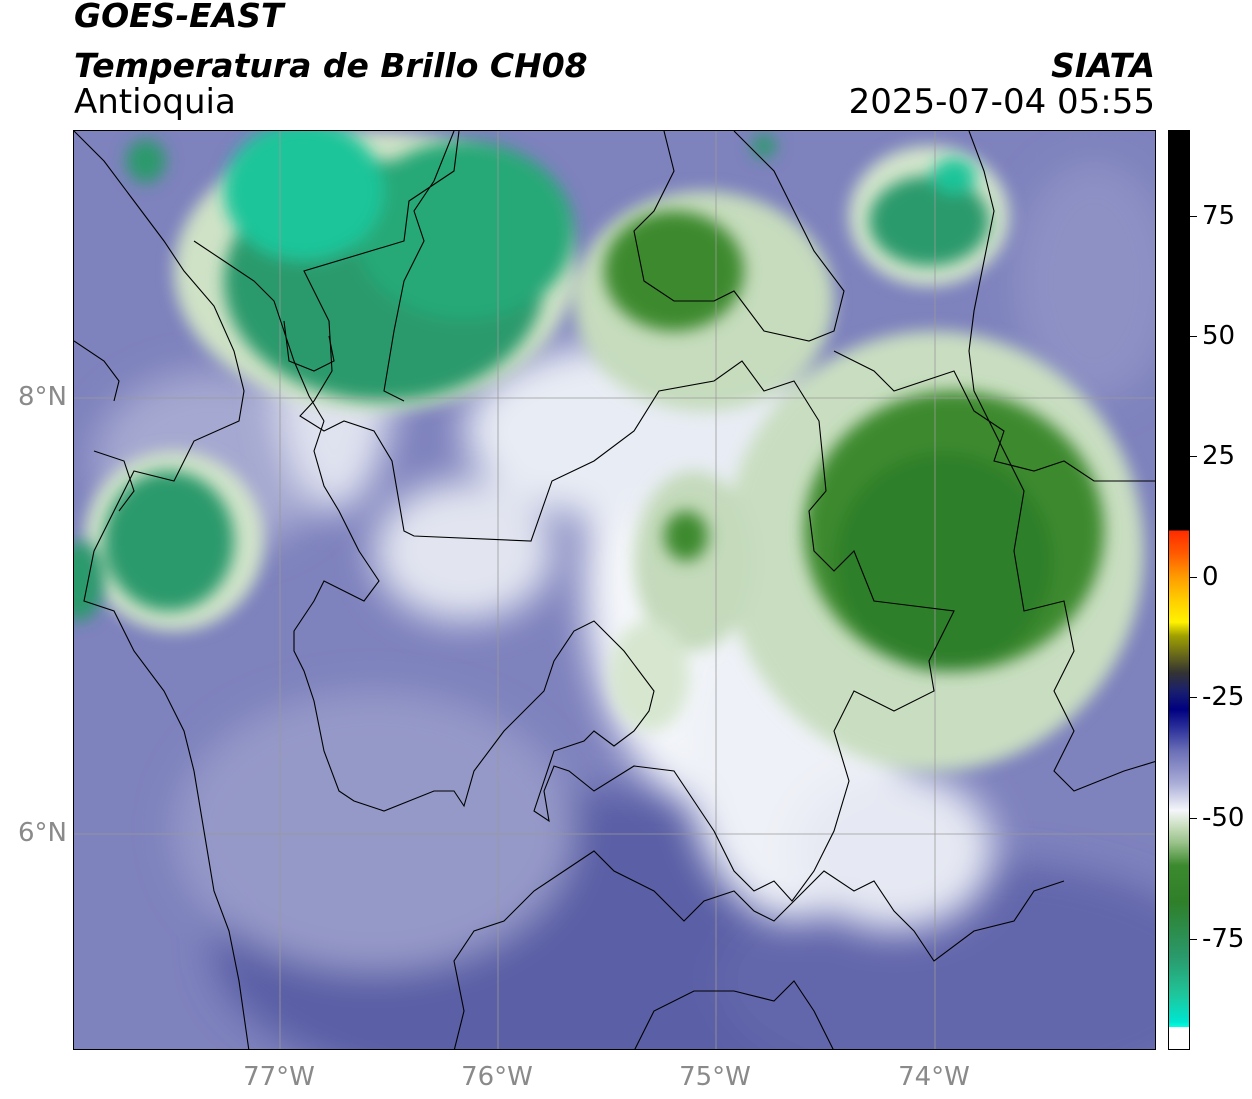 The image size is (1252, 1099). What do you see at coordinates (715, 1077) in the screenshot?
I see `lon-label-75: 75°W` at bounding box center [715, 1077].